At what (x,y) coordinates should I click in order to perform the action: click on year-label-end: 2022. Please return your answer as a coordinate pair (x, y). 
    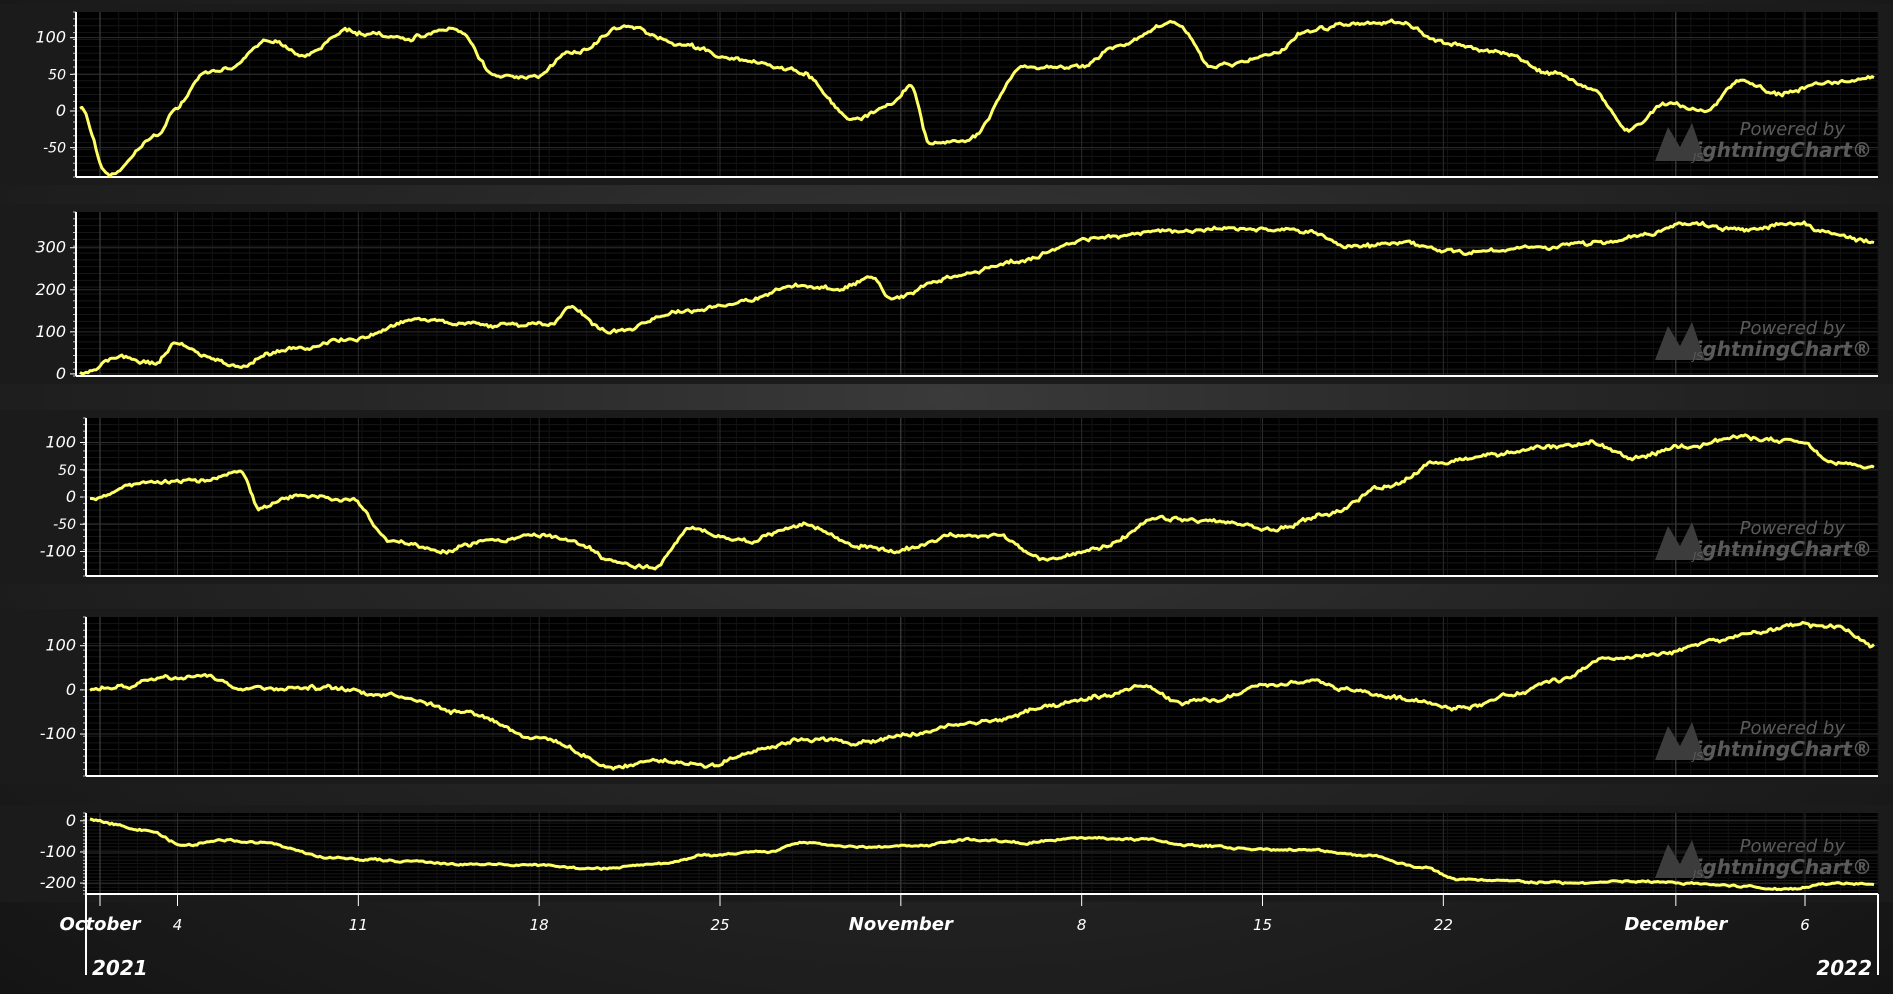
    Looking at the image, I should click on (1844, 968).